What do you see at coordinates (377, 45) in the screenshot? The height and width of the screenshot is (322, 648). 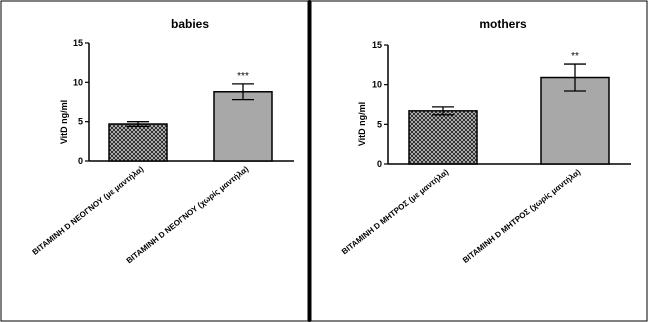 I see `mothers-y-tick-label: 15` at bounding box center [377, 45].